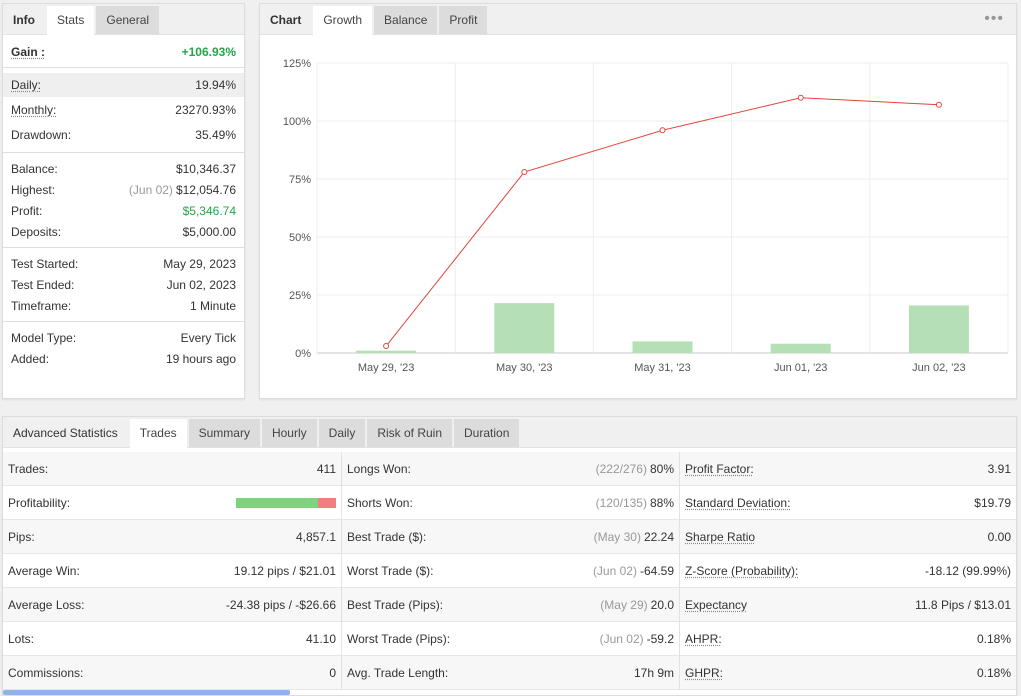 The image size is (1021, 696). I want to click on more-dots-icon: •••, so click(994, 18).